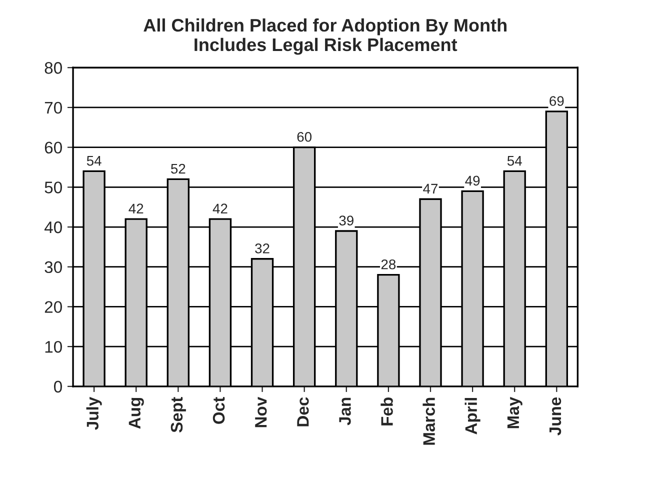  I want to click on x-tick-label: June, so click(555, 416).